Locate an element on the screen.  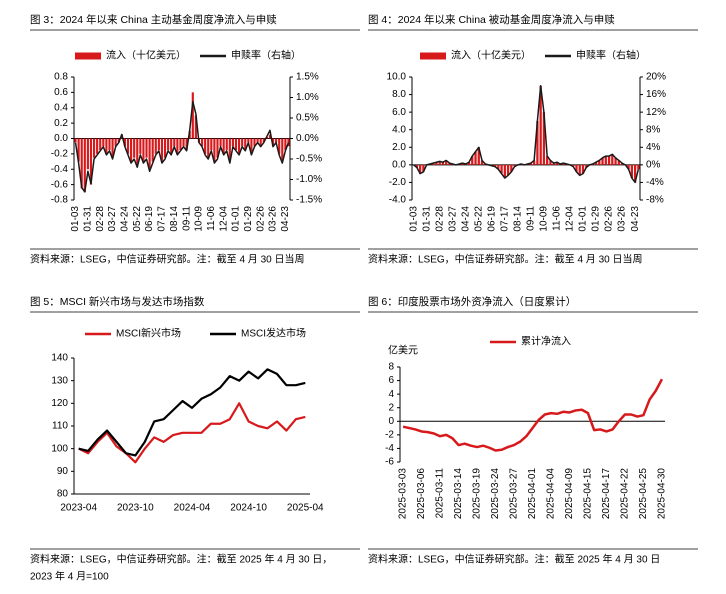
y2-tick-label: 1.0% is located at coordinates (307, 97).